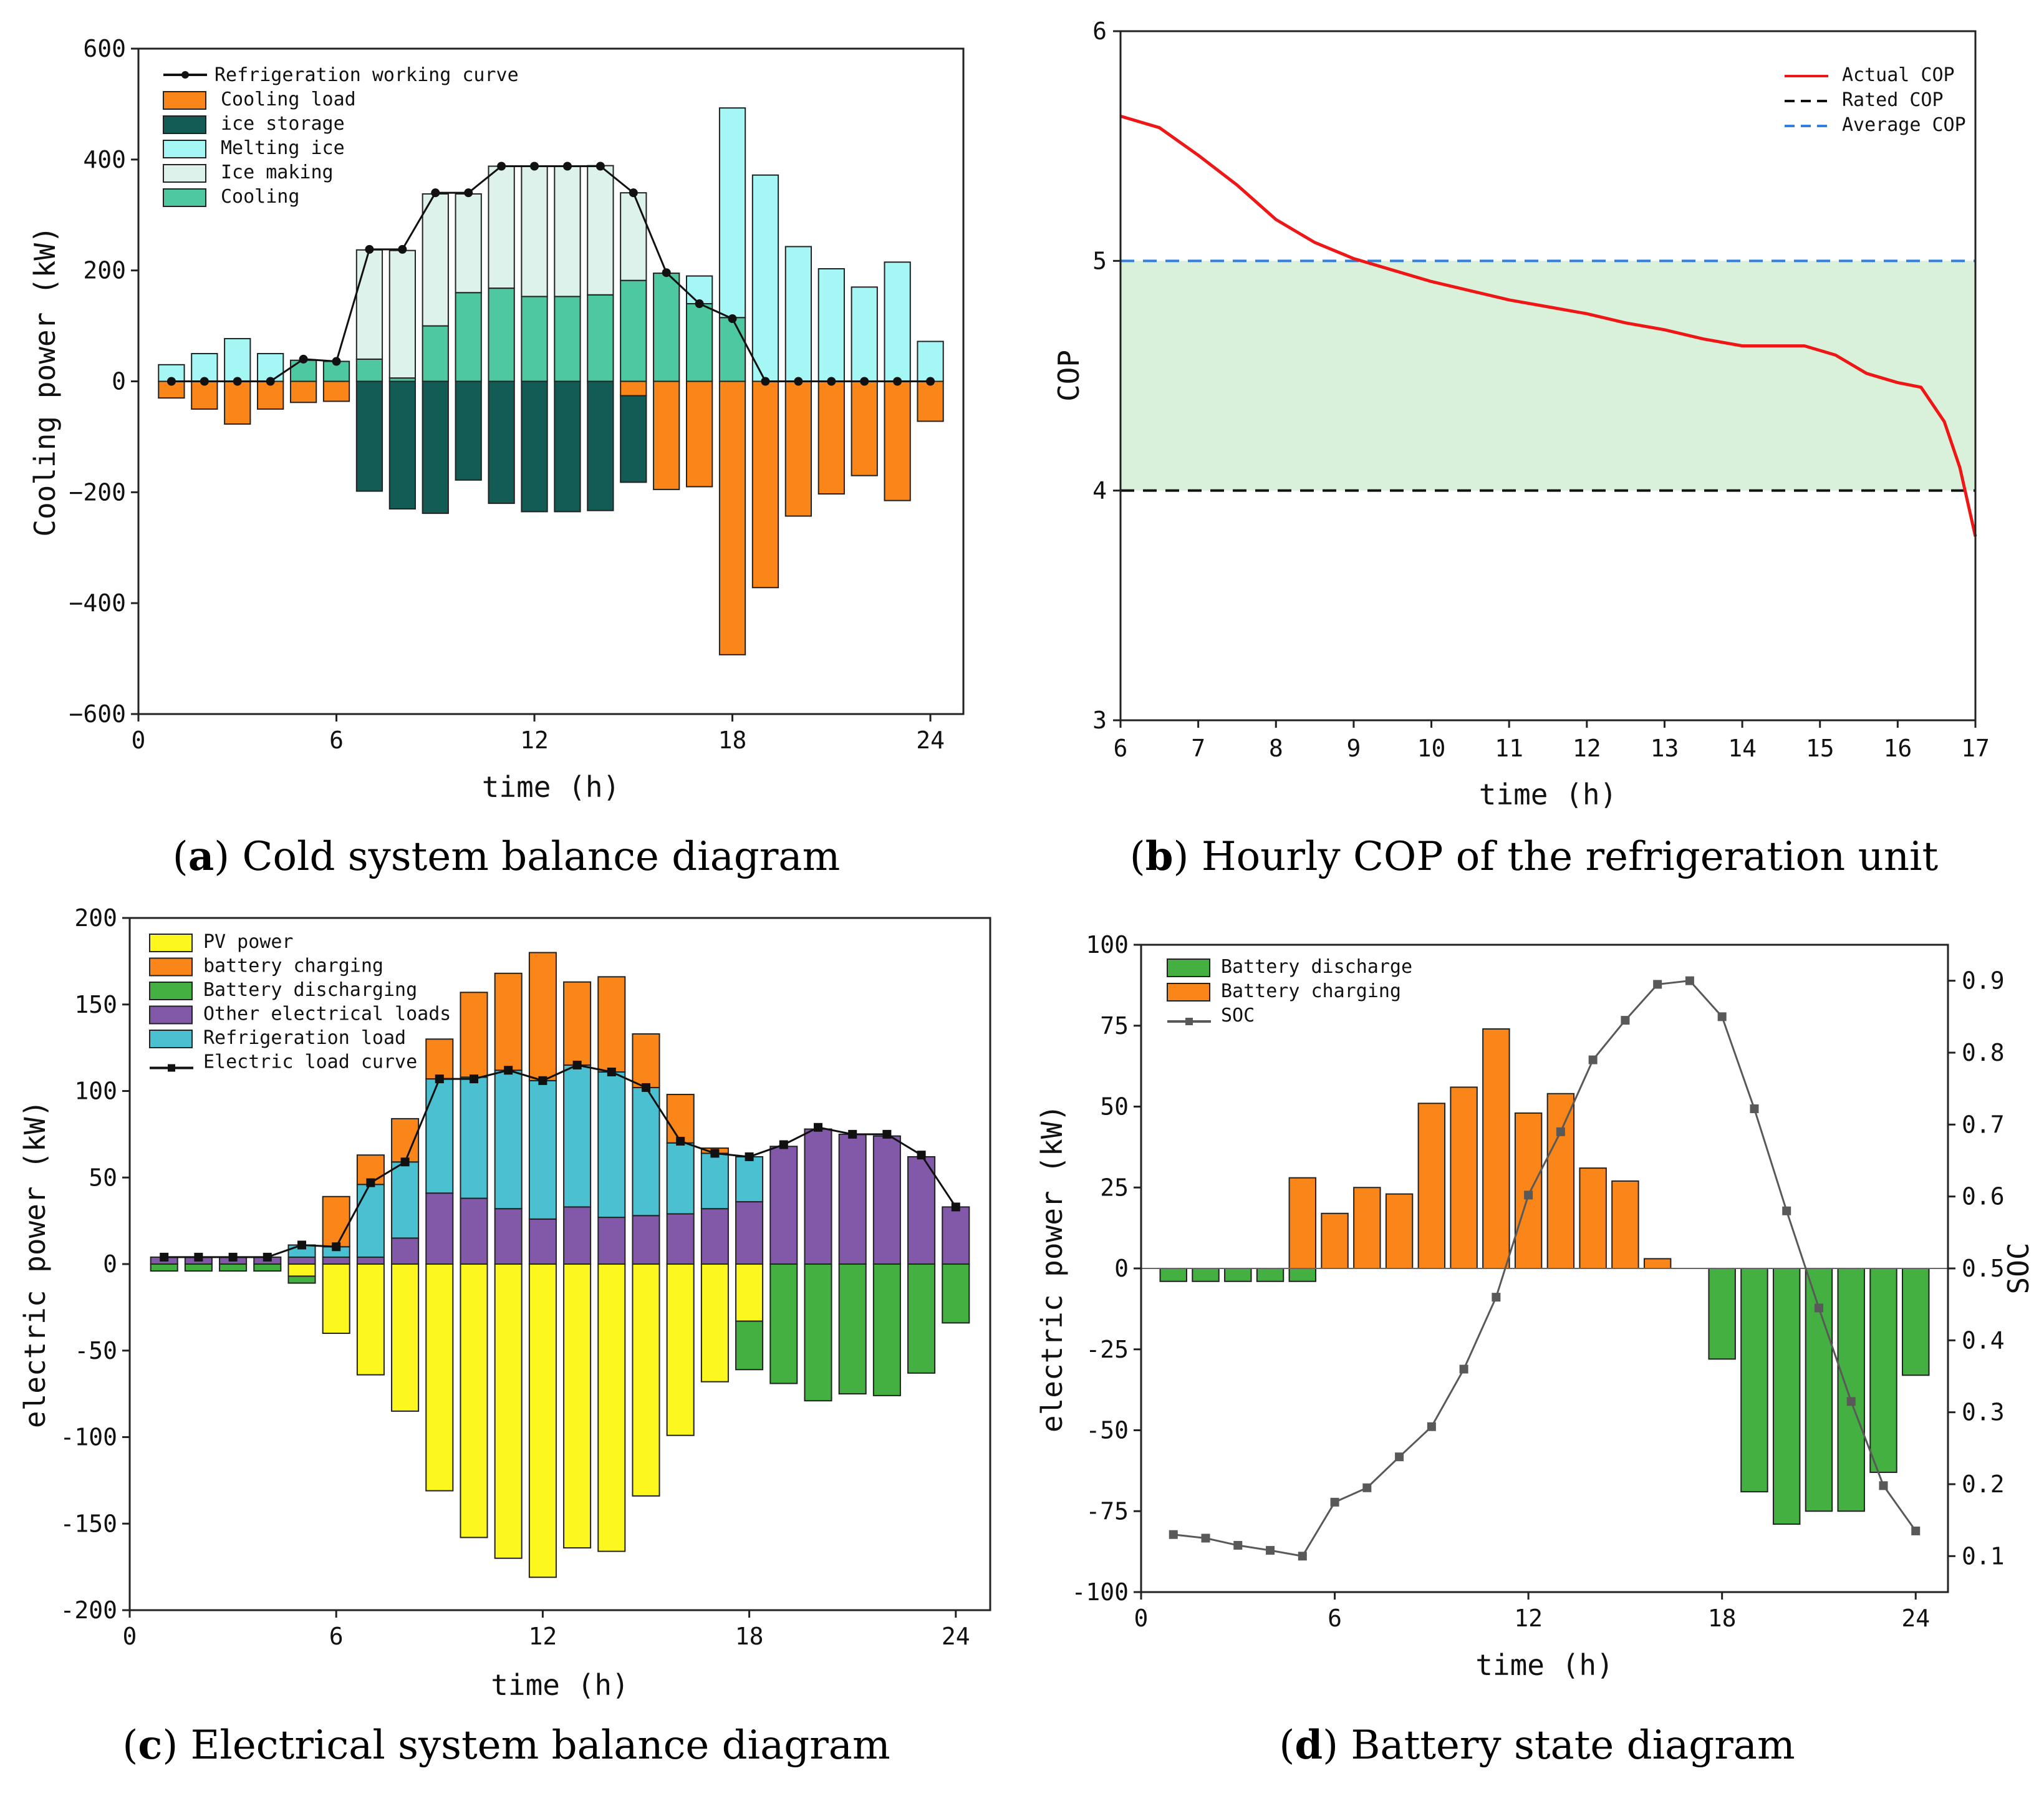  What do you see at coordinates (310, 1062) in the screenshot?
I see `legend-label: Electric load curve` at bounding box center [310, 1062].